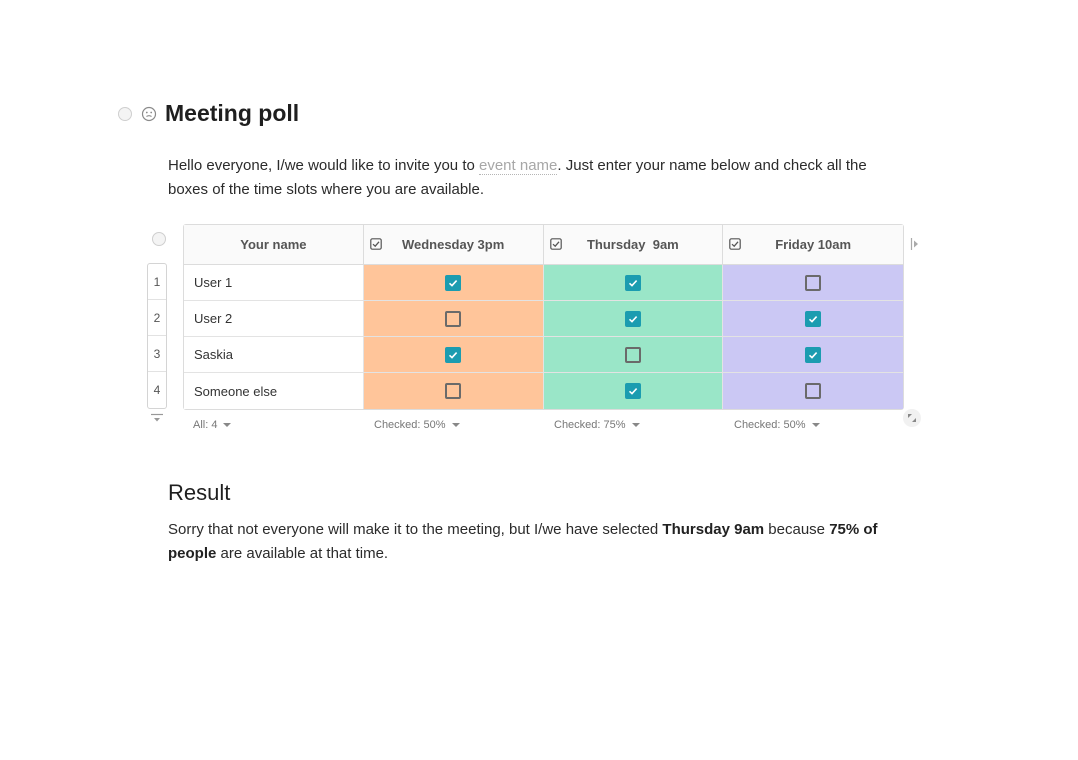  Describe the element at coordinates (274, 282) in the screenshot. I see `name-cell: User 1` at that location.